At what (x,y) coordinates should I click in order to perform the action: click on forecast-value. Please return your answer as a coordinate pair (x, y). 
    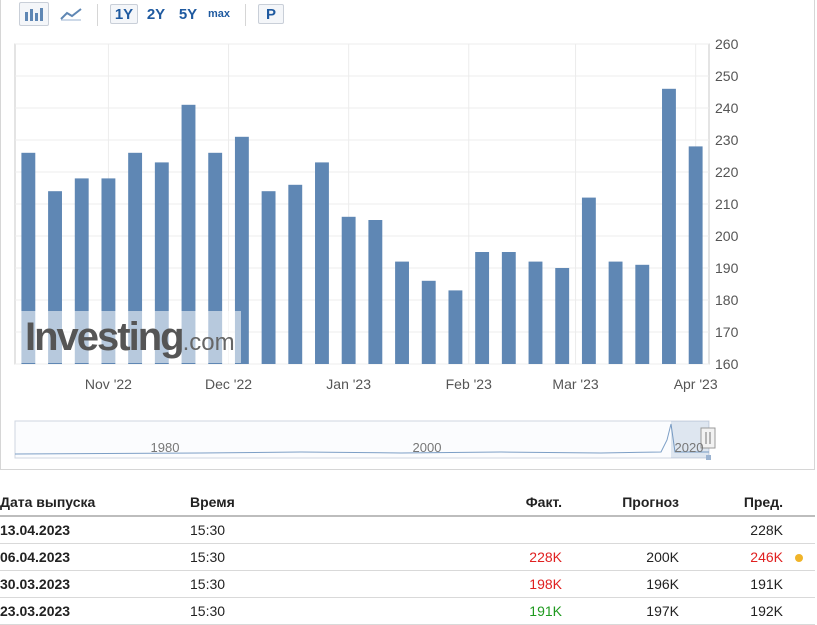
    Looking at the image, I should click on (620, 530).